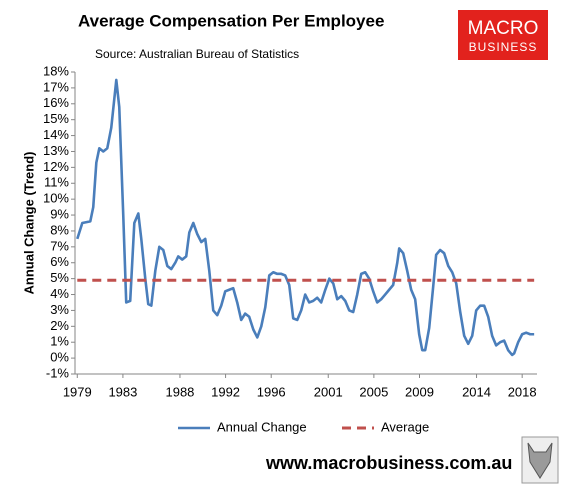 The height and width of the screenshot is (491, 568). What do you see at coordinates (262, 426) in the screenshot?
I see `legend-label: Annual Change` at bounding box center [262, 426].